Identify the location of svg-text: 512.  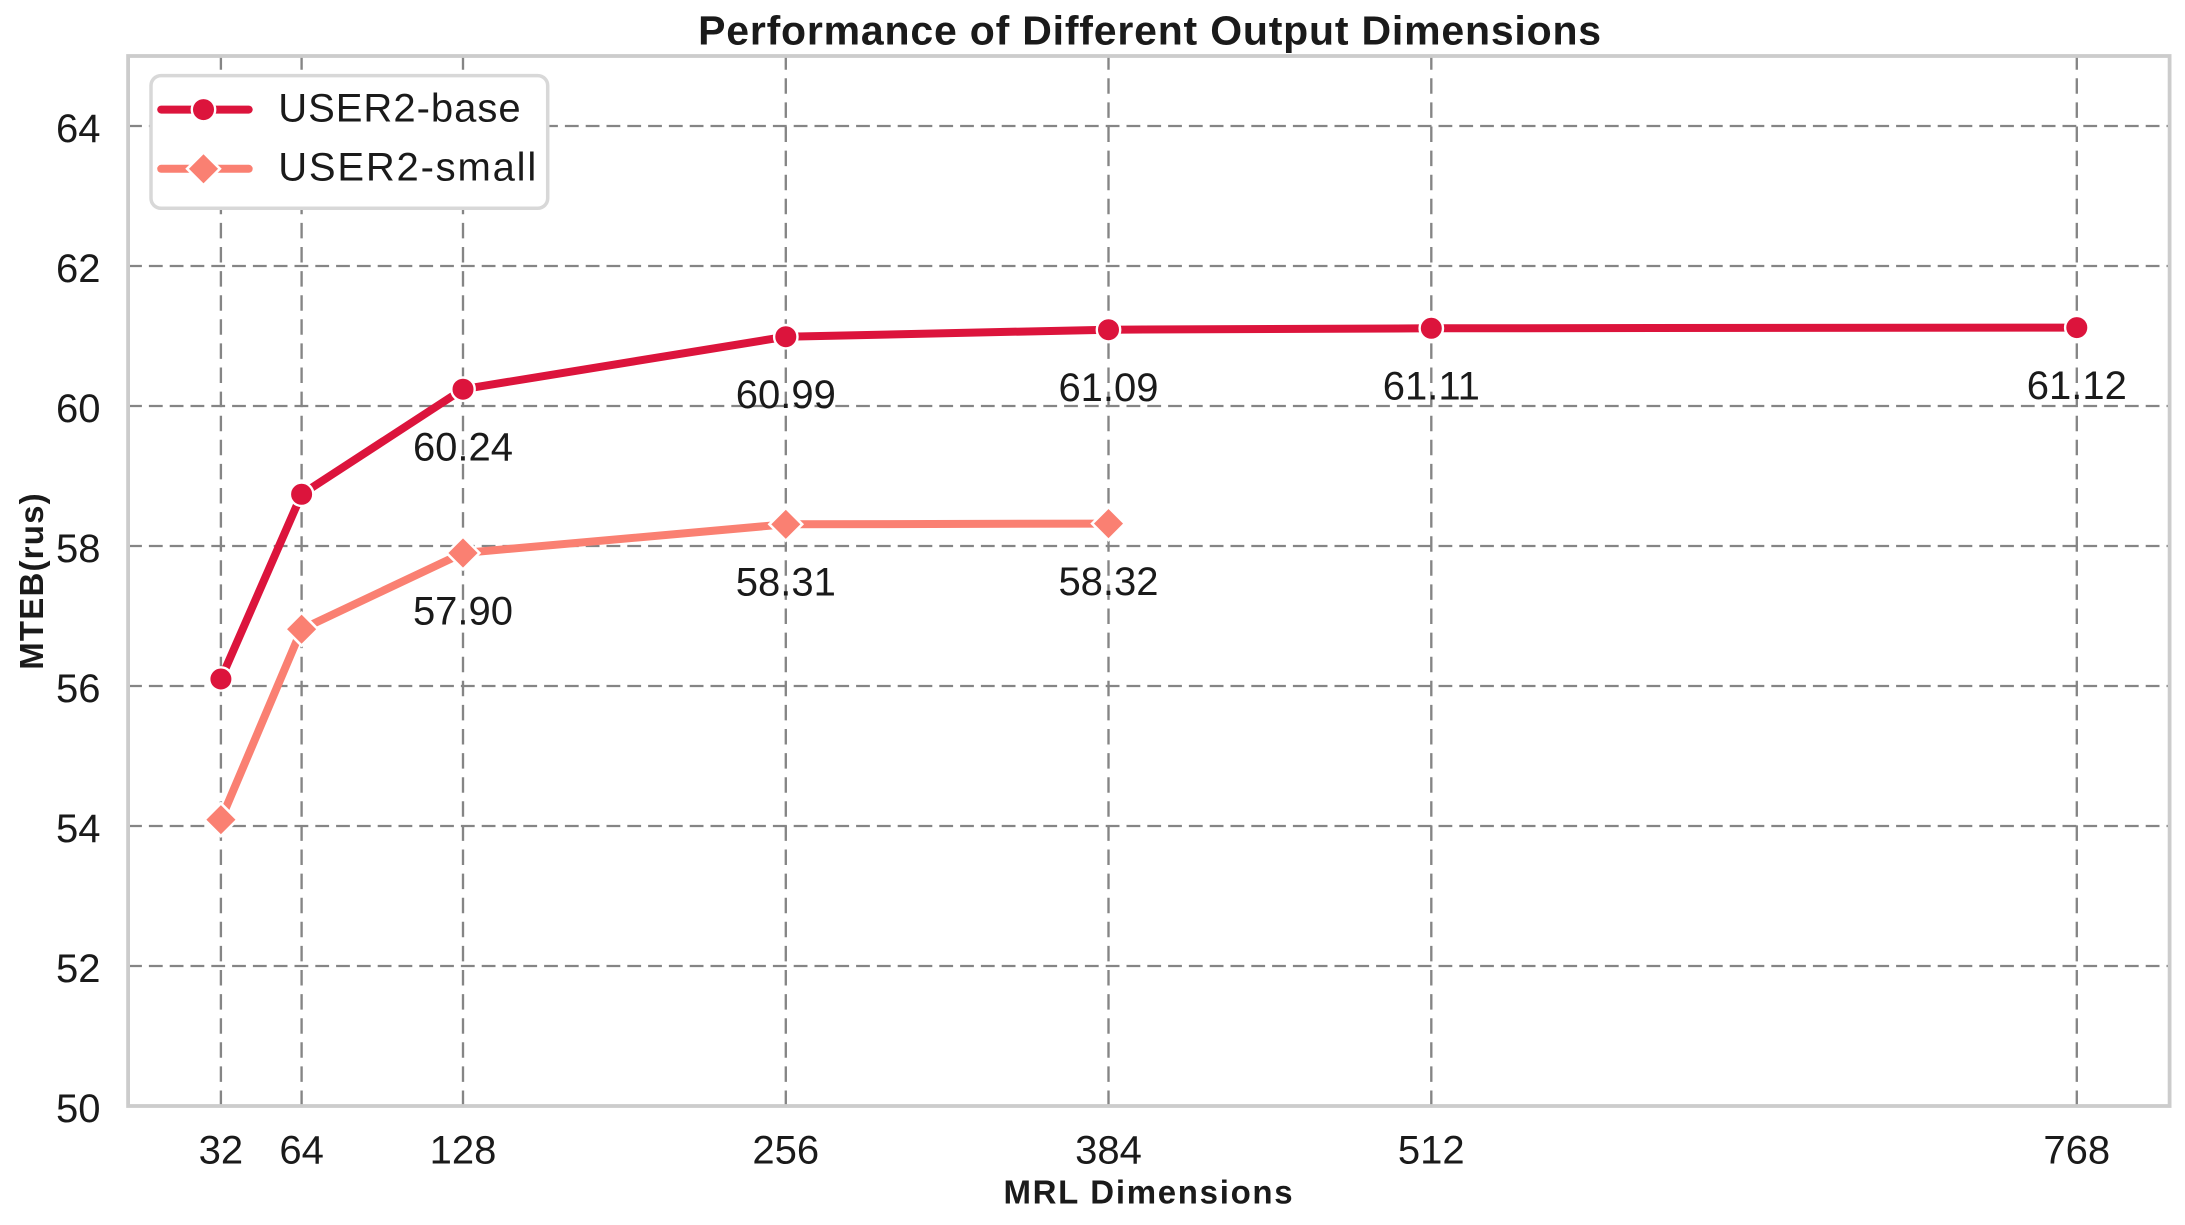
(1431, 1151).